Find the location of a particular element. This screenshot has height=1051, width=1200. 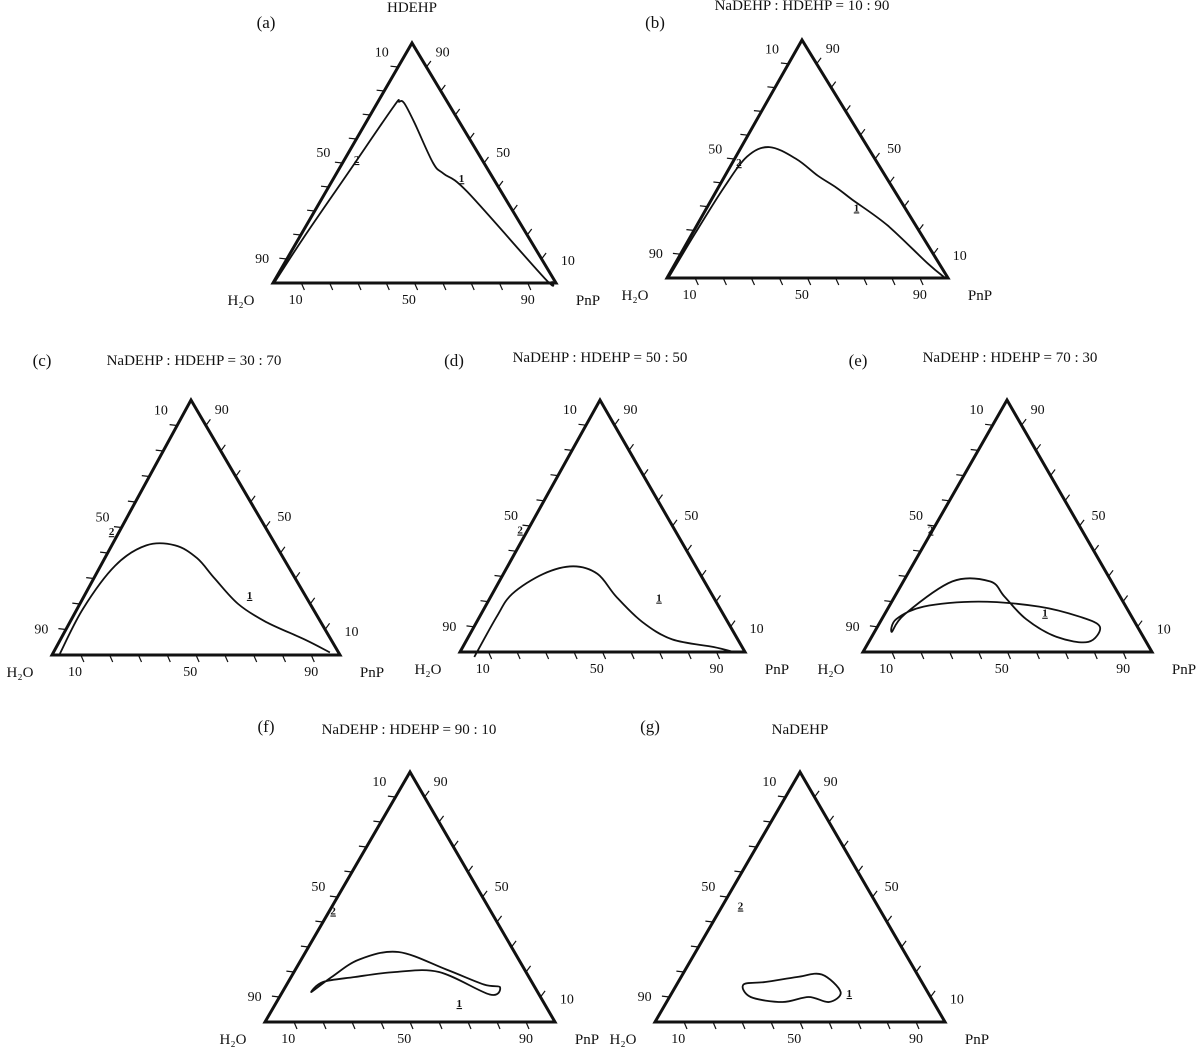

panel-letter-a: (a) is located at coordinates (266, 22).